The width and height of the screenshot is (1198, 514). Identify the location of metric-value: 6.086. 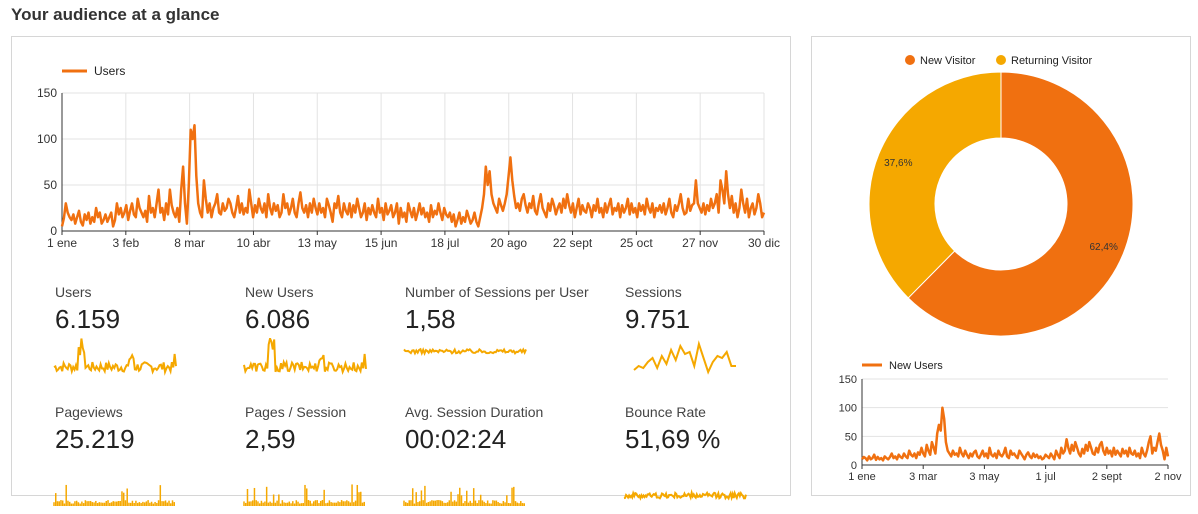
(278, 319).